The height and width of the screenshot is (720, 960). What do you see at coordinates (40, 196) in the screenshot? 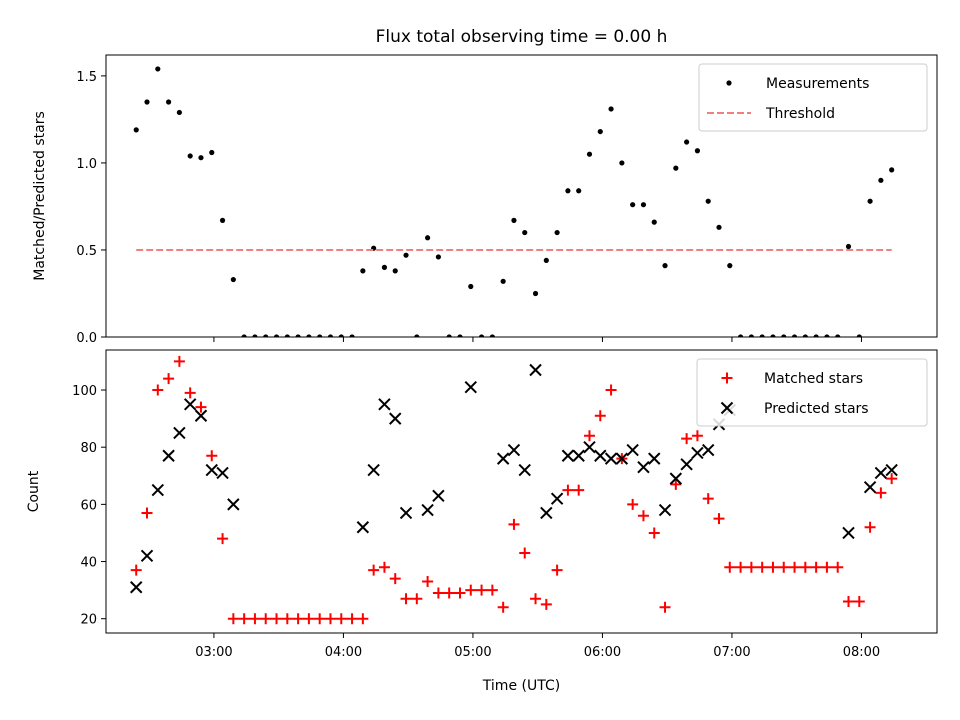
I see `top-y-axis-label: Matched/Predicted stars` at bounding box center [40, 196].